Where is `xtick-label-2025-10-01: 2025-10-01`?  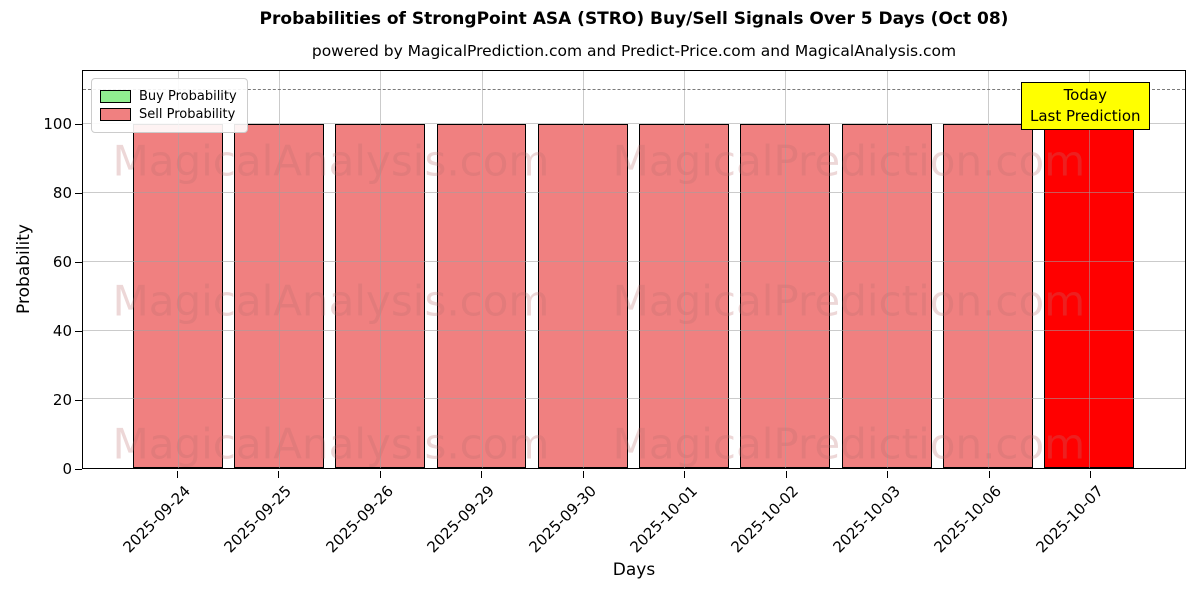 xtick-label-2025-10-01: 2025-10-01 is located at coordinates (663, 519).